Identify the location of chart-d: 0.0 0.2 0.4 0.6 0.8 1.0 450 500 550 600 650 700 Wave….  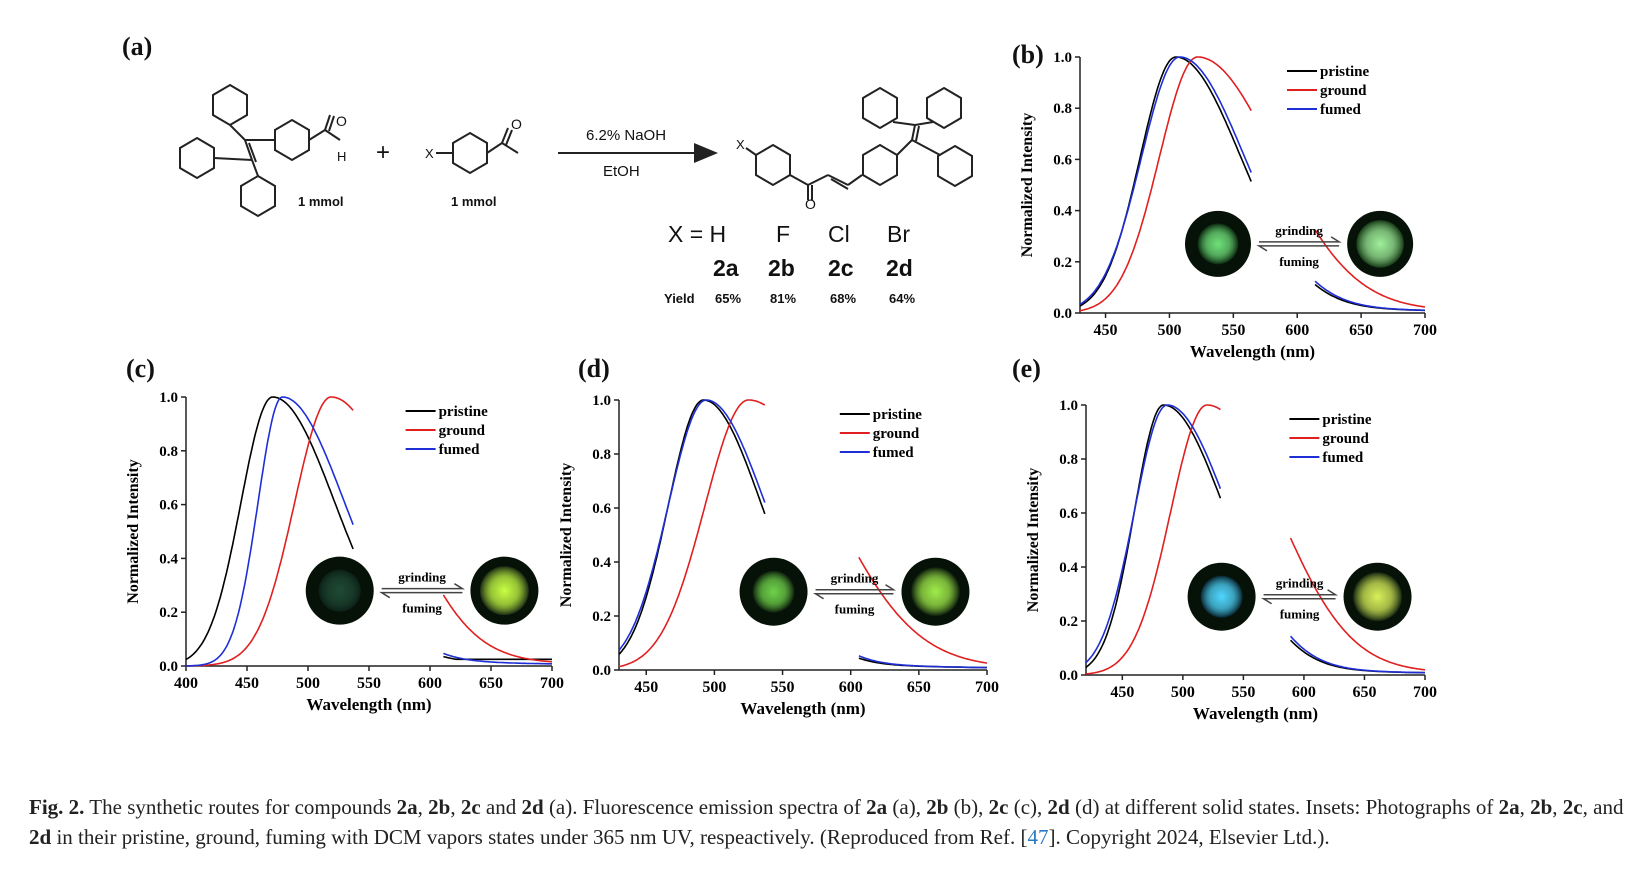
(778, 555).